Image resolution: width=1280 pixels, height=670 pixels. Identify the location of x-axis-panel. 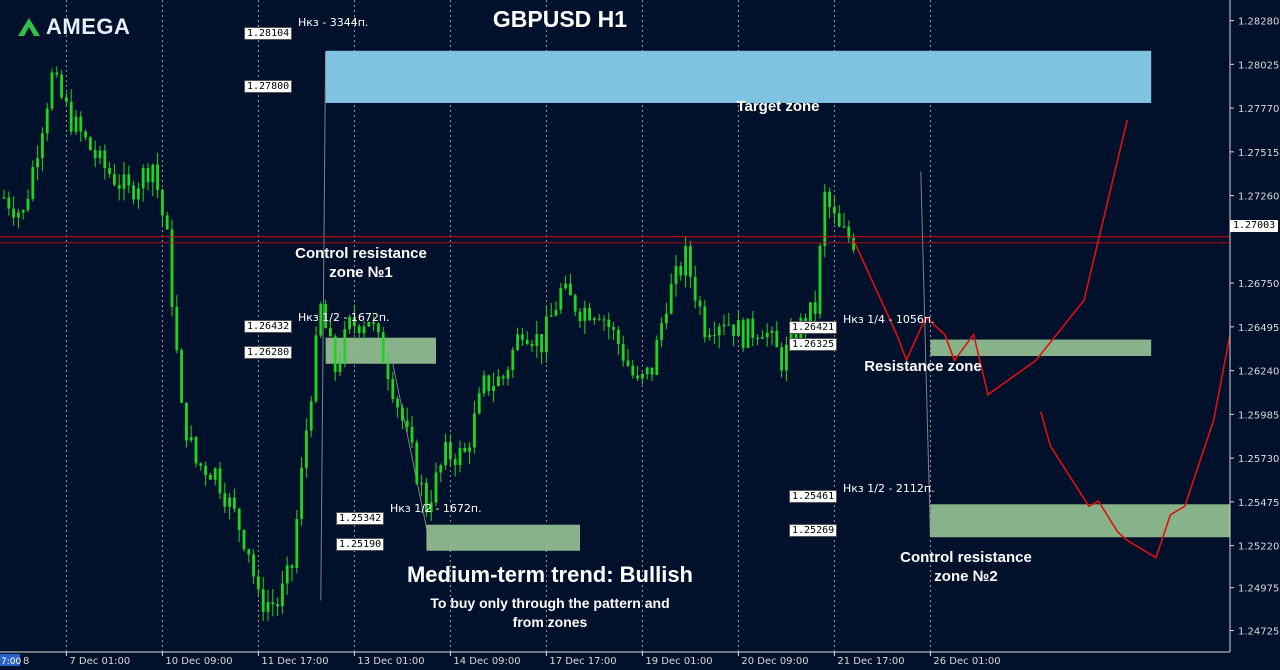
(640, 661).